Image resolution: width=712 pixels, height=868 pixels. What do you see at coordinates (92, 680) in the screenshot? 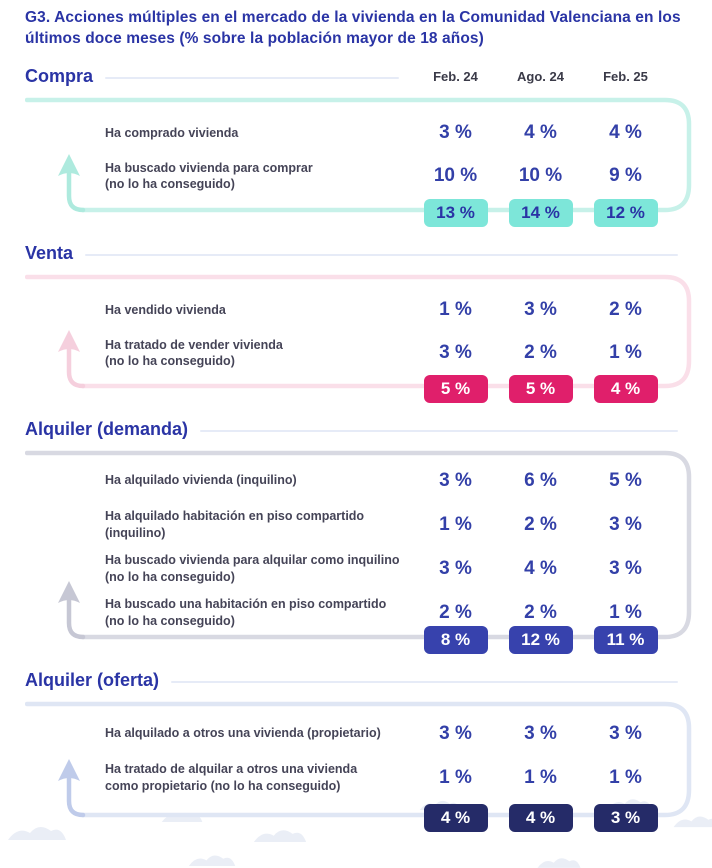
I see `section-alquiler-oferta-title: Alquiler (oferta)` at bounding box center [92, 680].